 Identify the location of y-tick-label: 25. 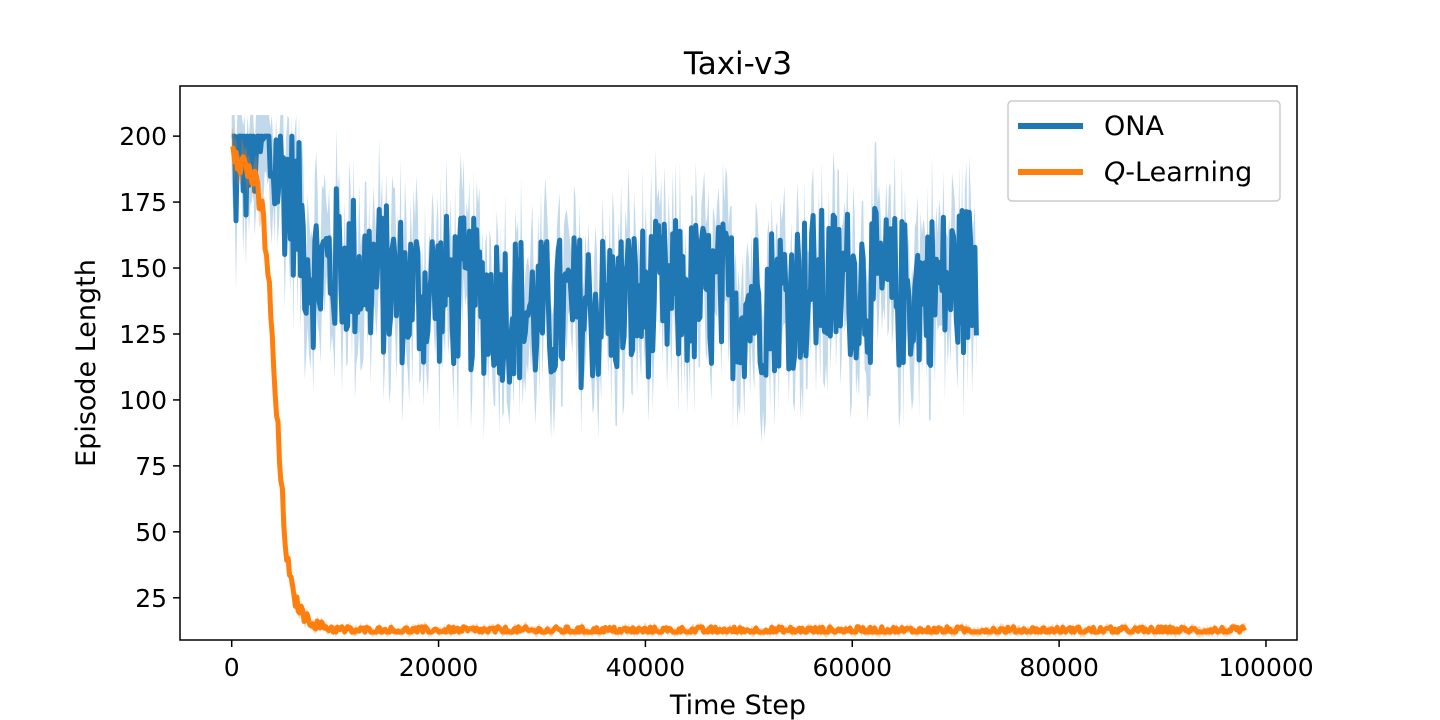
(151, 598).